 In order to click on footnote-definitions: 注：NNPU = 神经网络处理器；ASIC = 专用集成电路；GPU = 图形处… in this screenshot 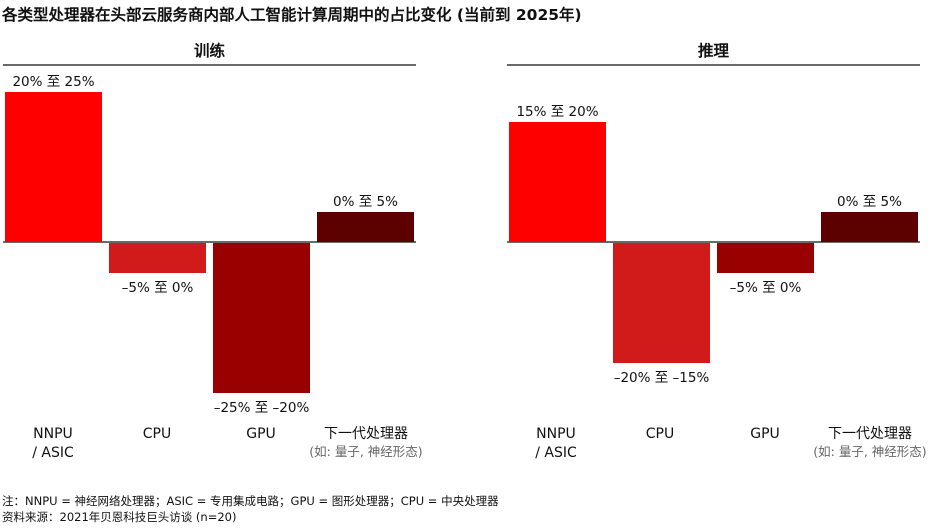, I will do `click(250, 501)`.